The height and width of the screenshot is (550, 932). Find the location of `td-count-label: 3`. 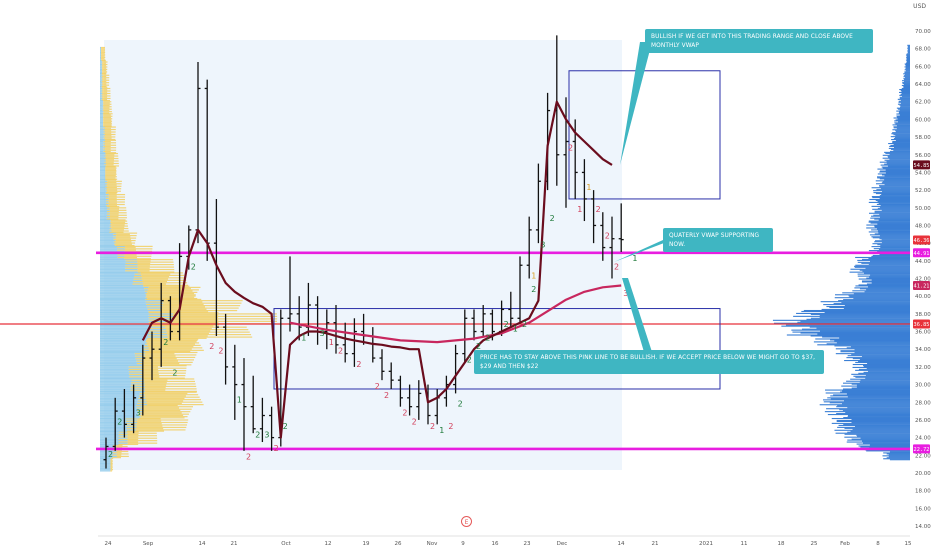

td-count-label: 3 is located at coordinates (322, 333).